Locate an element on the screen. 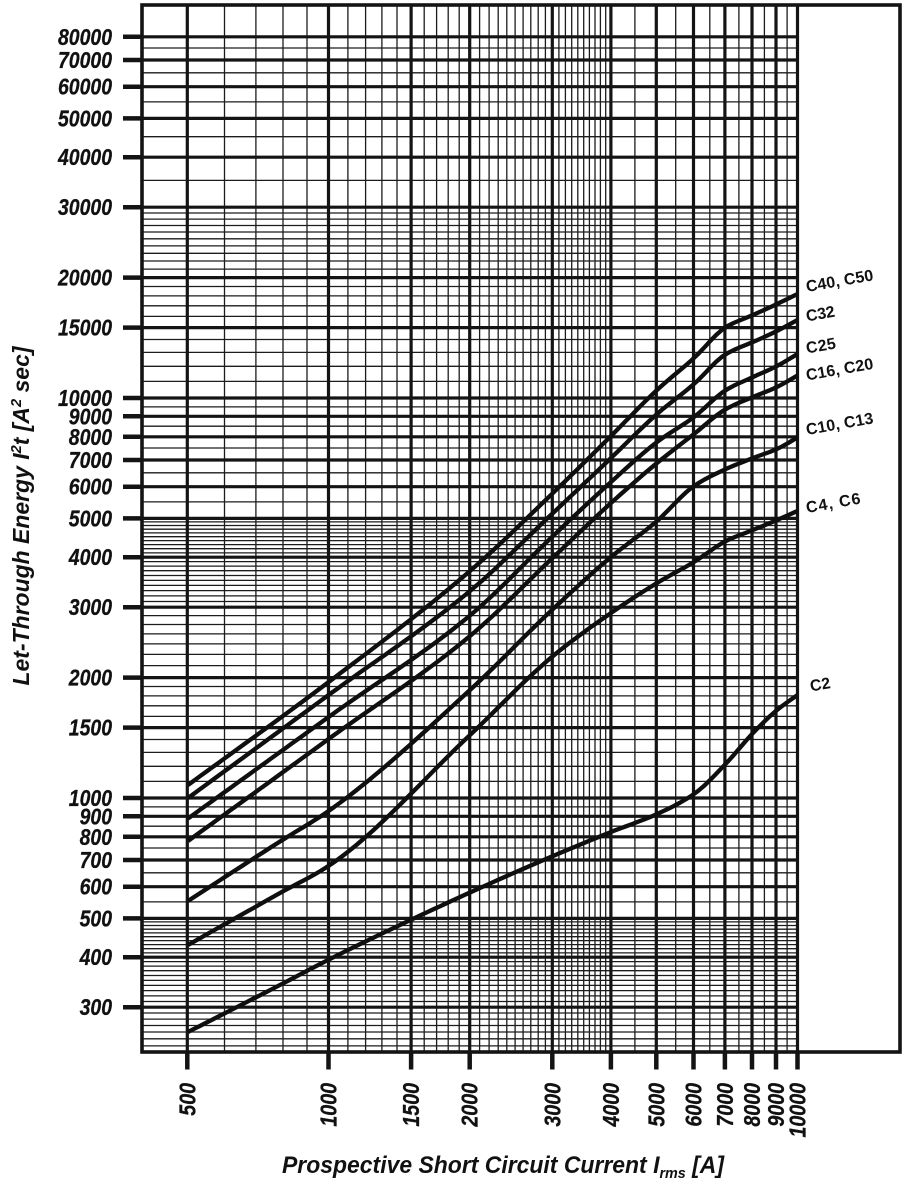 The image size is (906, 1192). svg-text: 600 is located at coordinates (96, 887).